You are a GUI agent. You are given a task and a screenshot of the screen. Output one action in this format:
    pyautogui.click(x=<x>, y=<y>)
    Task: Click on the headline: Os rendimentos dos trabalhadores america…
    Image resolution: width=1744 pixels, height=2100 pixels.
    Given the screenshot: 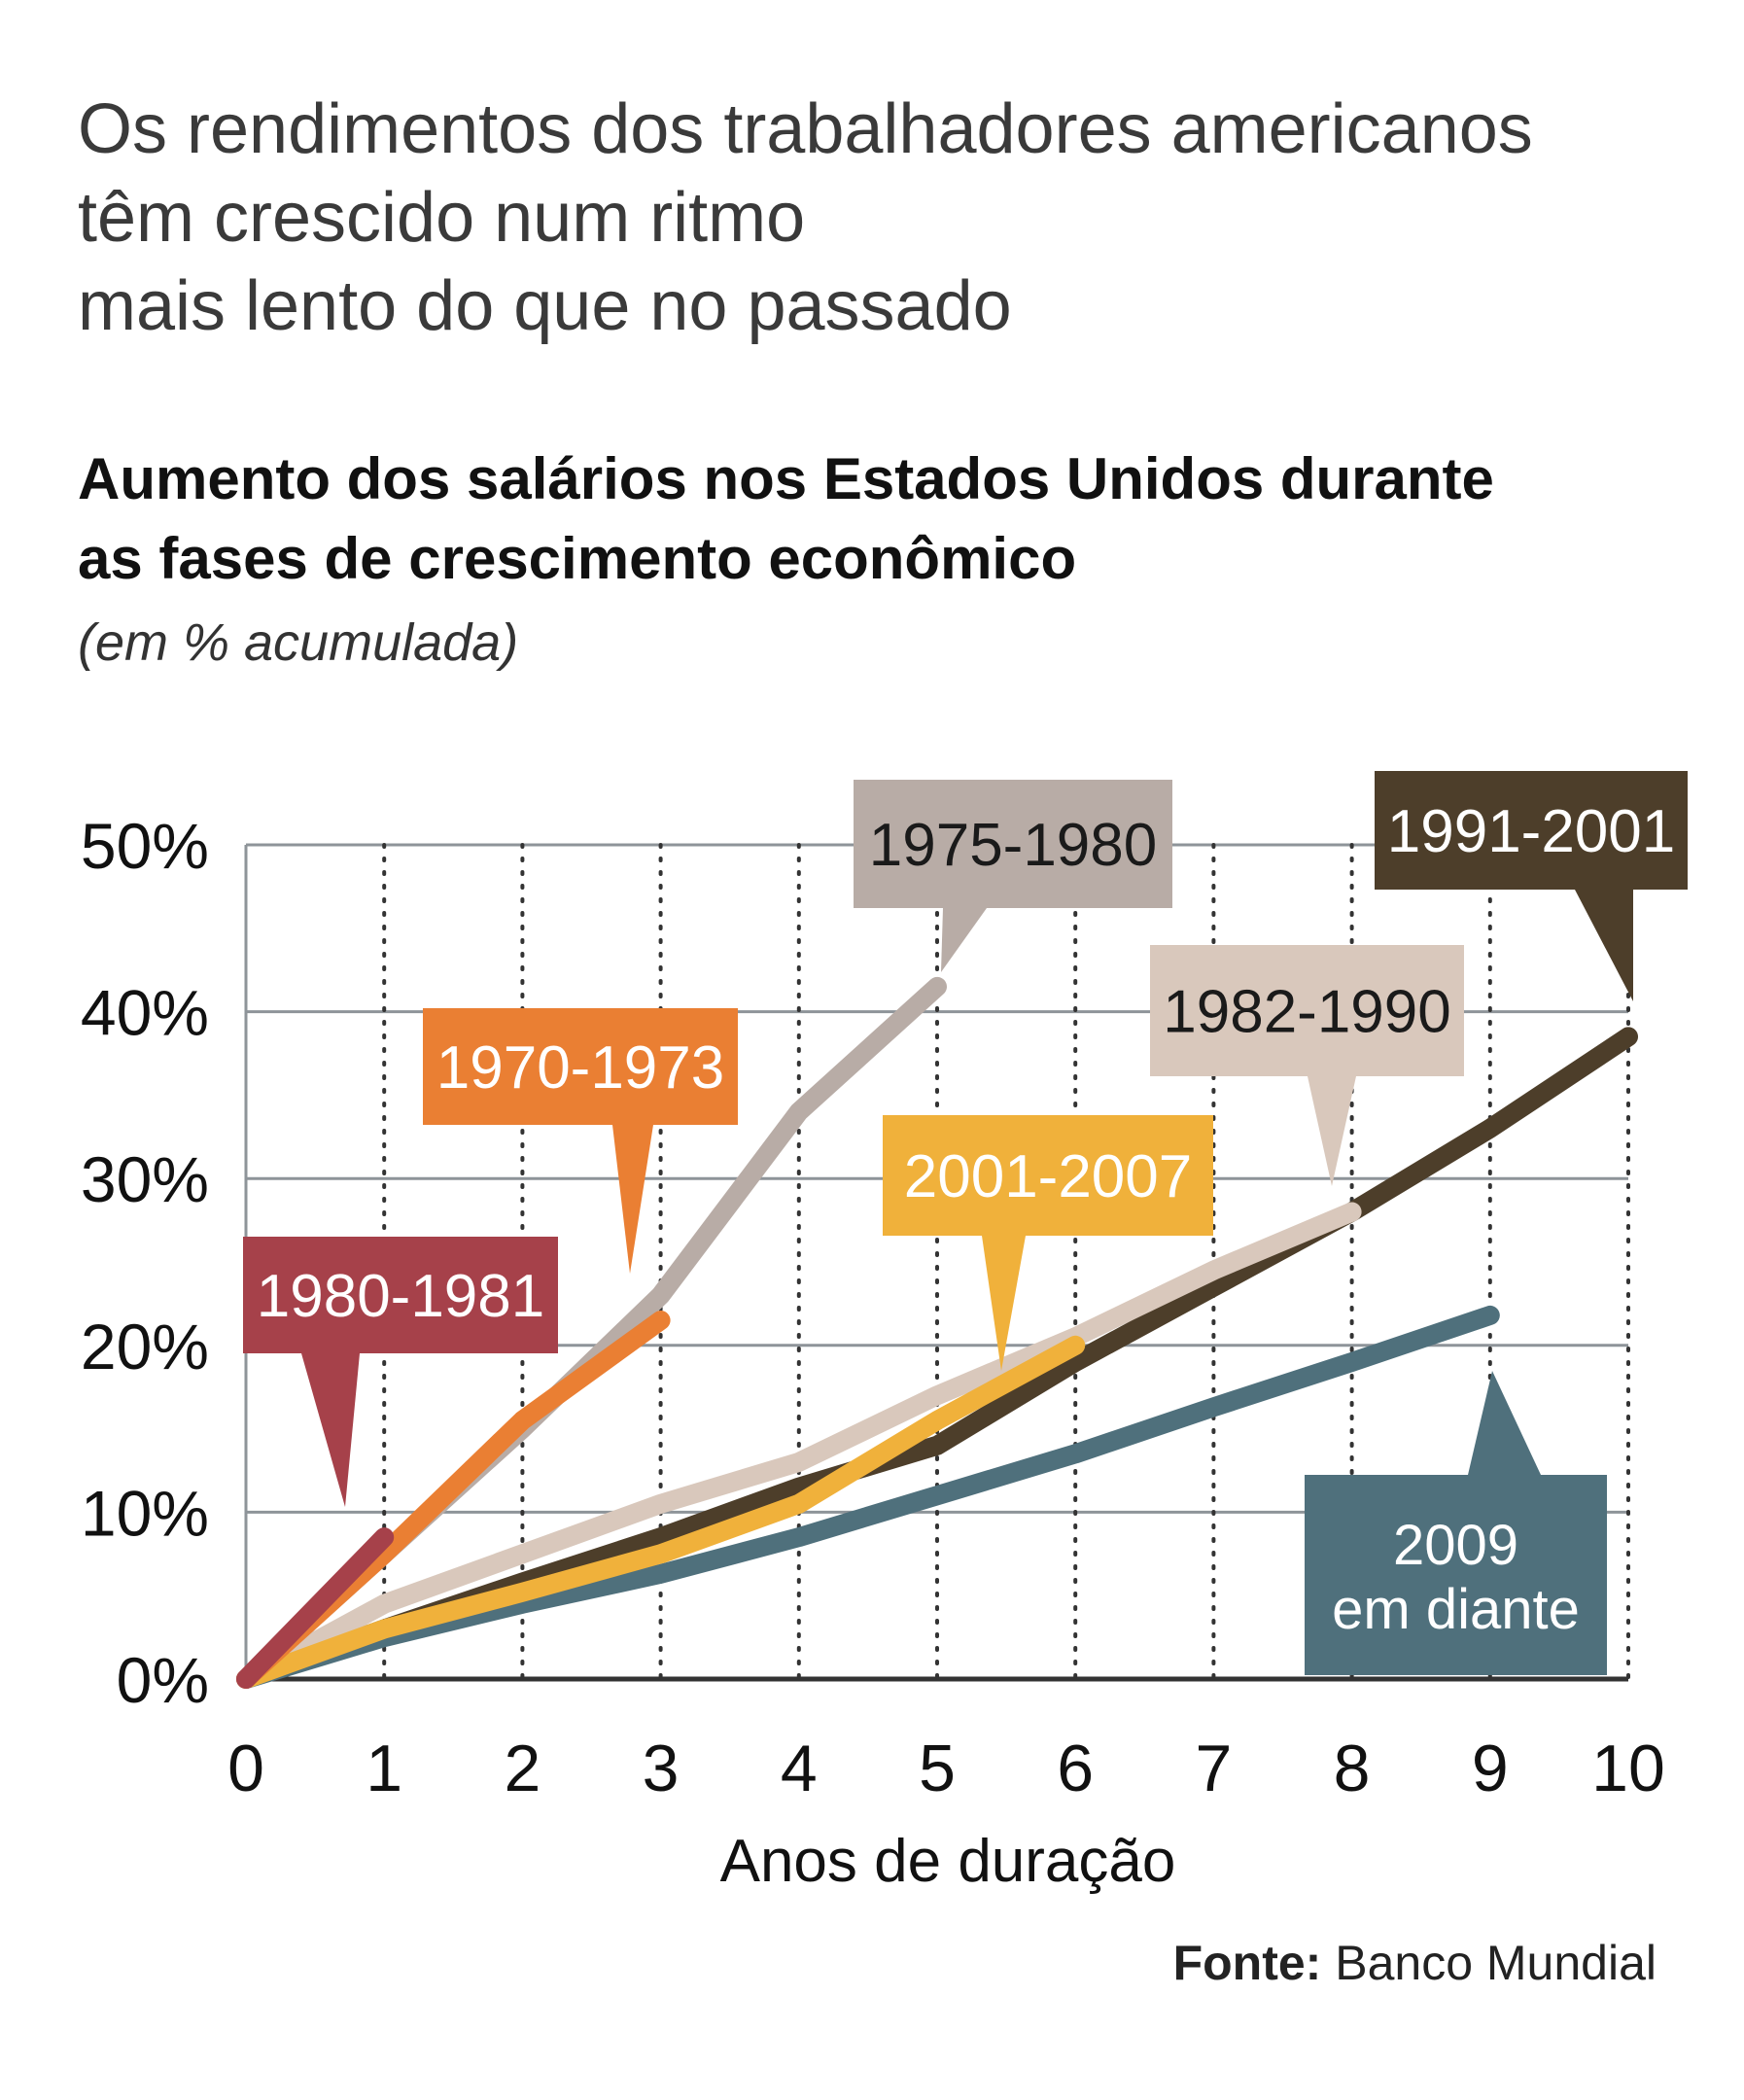 What is the action you would take?
    pyautogui.click(x=875, y=218)
    